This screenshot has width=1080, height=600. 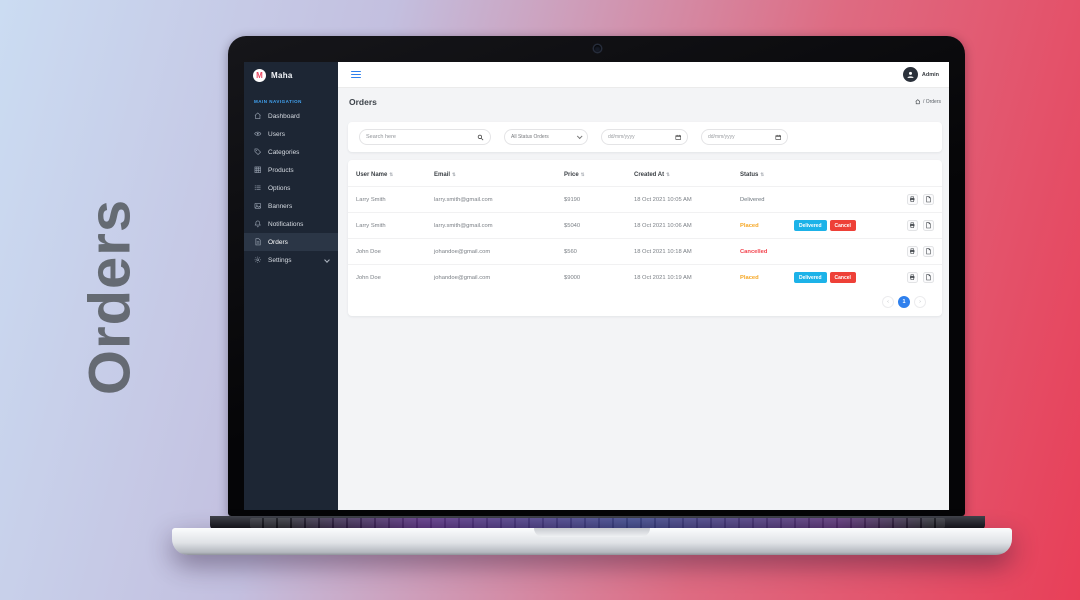 I want to click on chevron-down-icon, so click(x=327, y=260).